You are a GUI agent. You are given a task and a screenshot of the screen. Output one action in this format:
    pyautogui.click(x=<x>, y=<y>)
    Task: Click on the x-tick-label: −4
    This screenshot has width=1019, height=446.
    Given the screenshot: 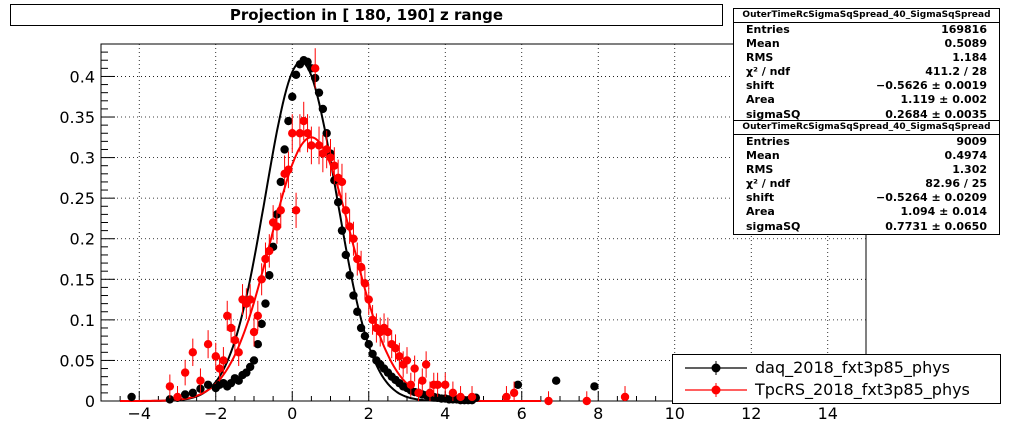 What is the action you would take?
    pyautogui.click(x=139, y=413)
    